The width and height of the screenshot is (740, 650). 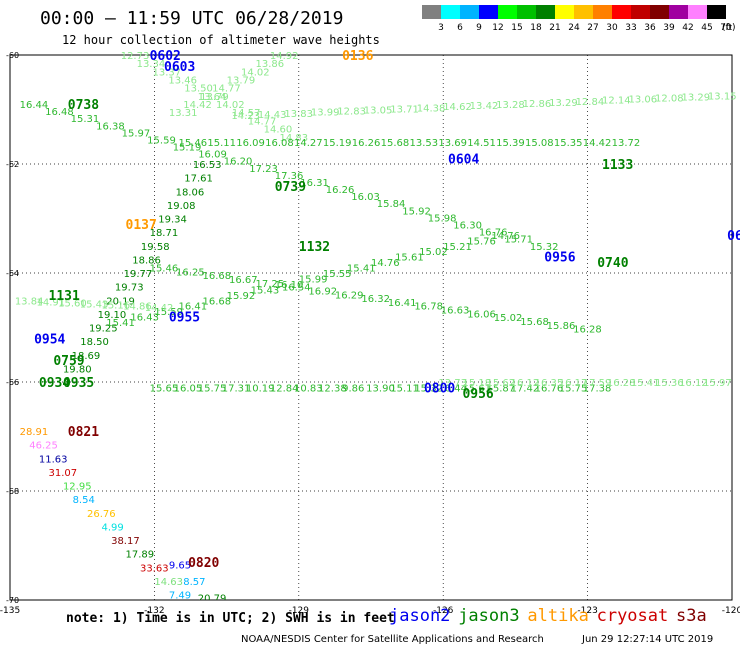 I want to click on wave-height-value: 14.38, so click(x=431, y=108).